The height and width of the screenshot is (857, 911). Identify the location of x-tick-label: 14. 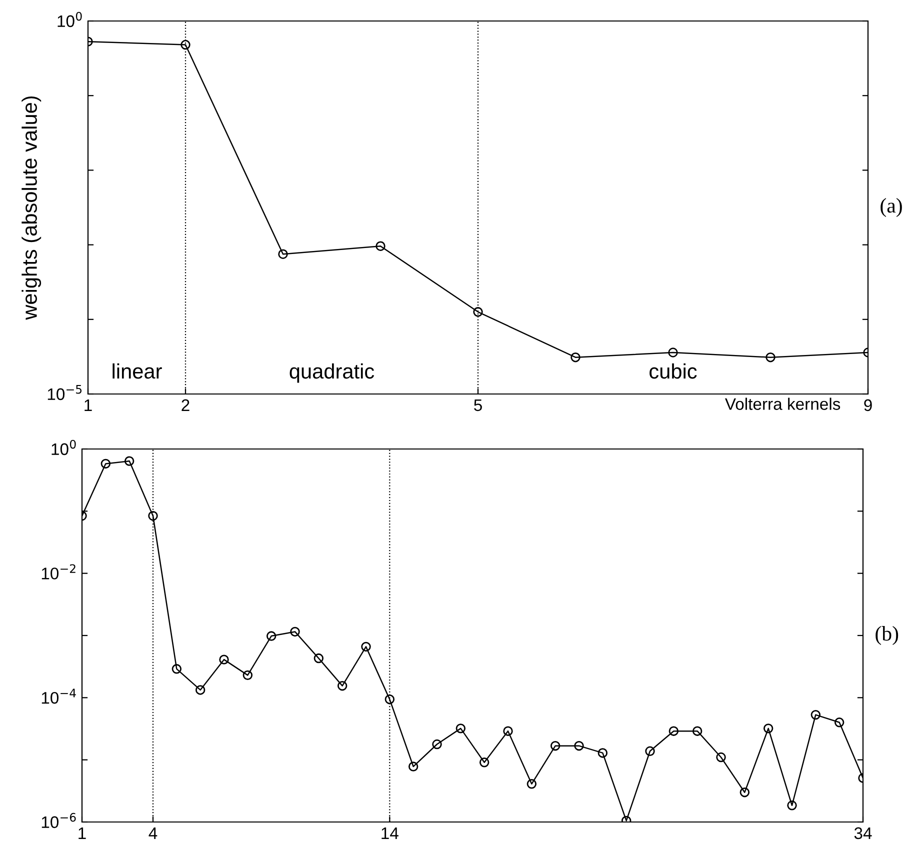
(390, 833).